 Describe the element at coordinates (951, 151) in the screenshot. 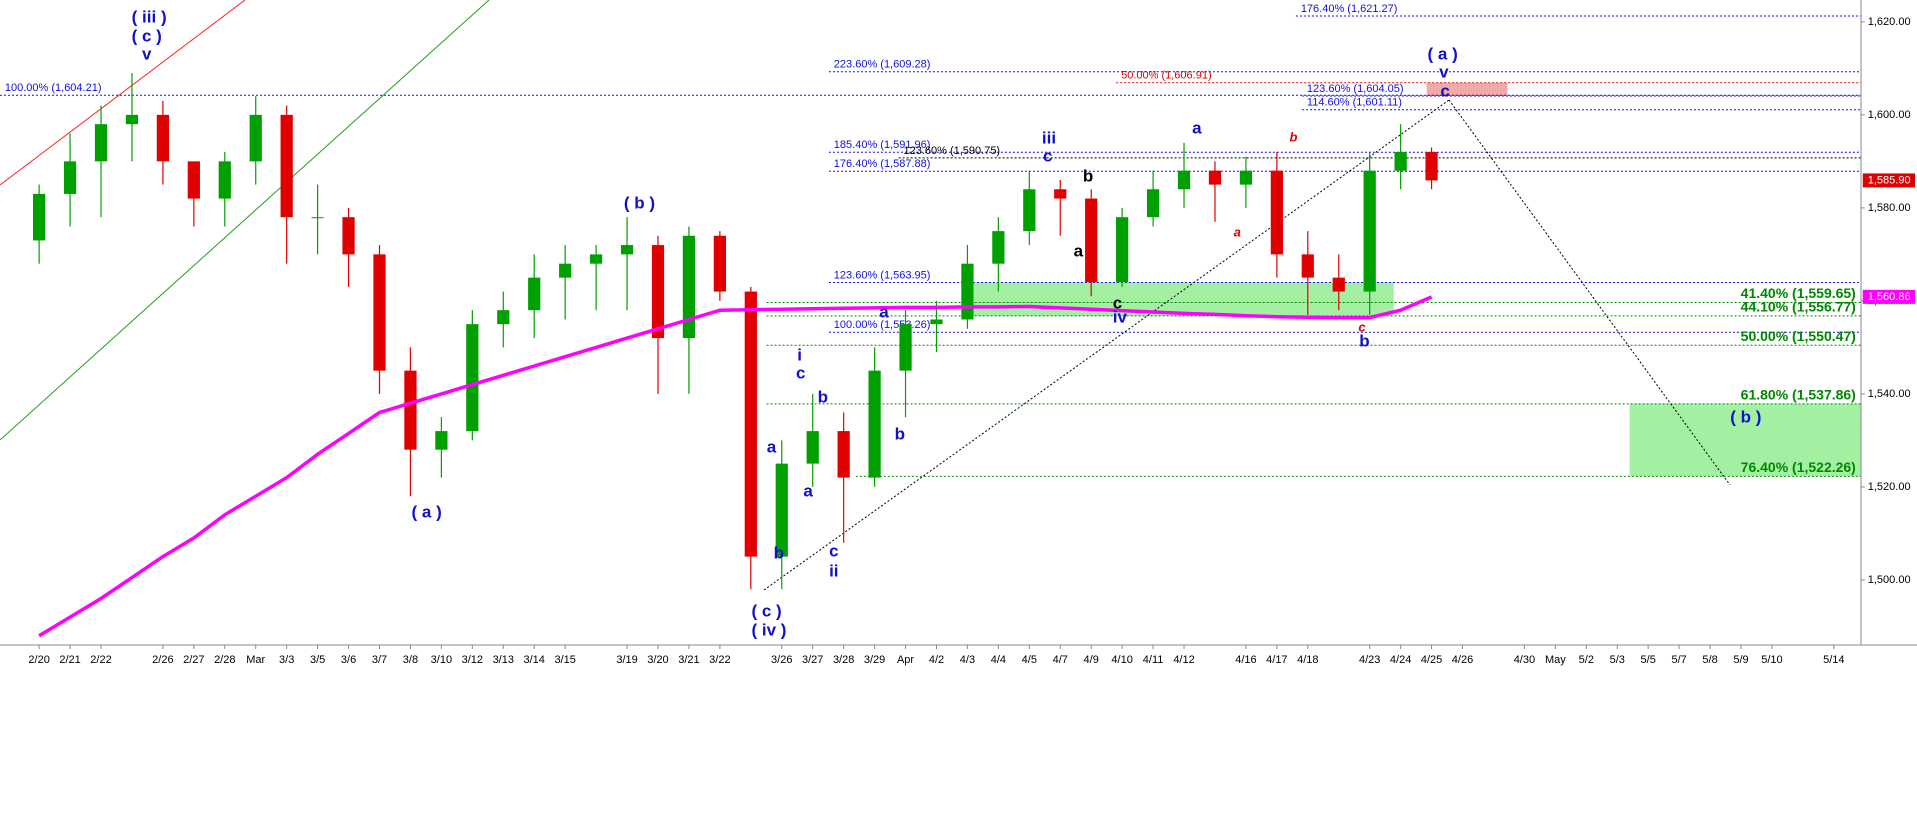

I see `level-label: 123.60% (1,590.75)` at that location.